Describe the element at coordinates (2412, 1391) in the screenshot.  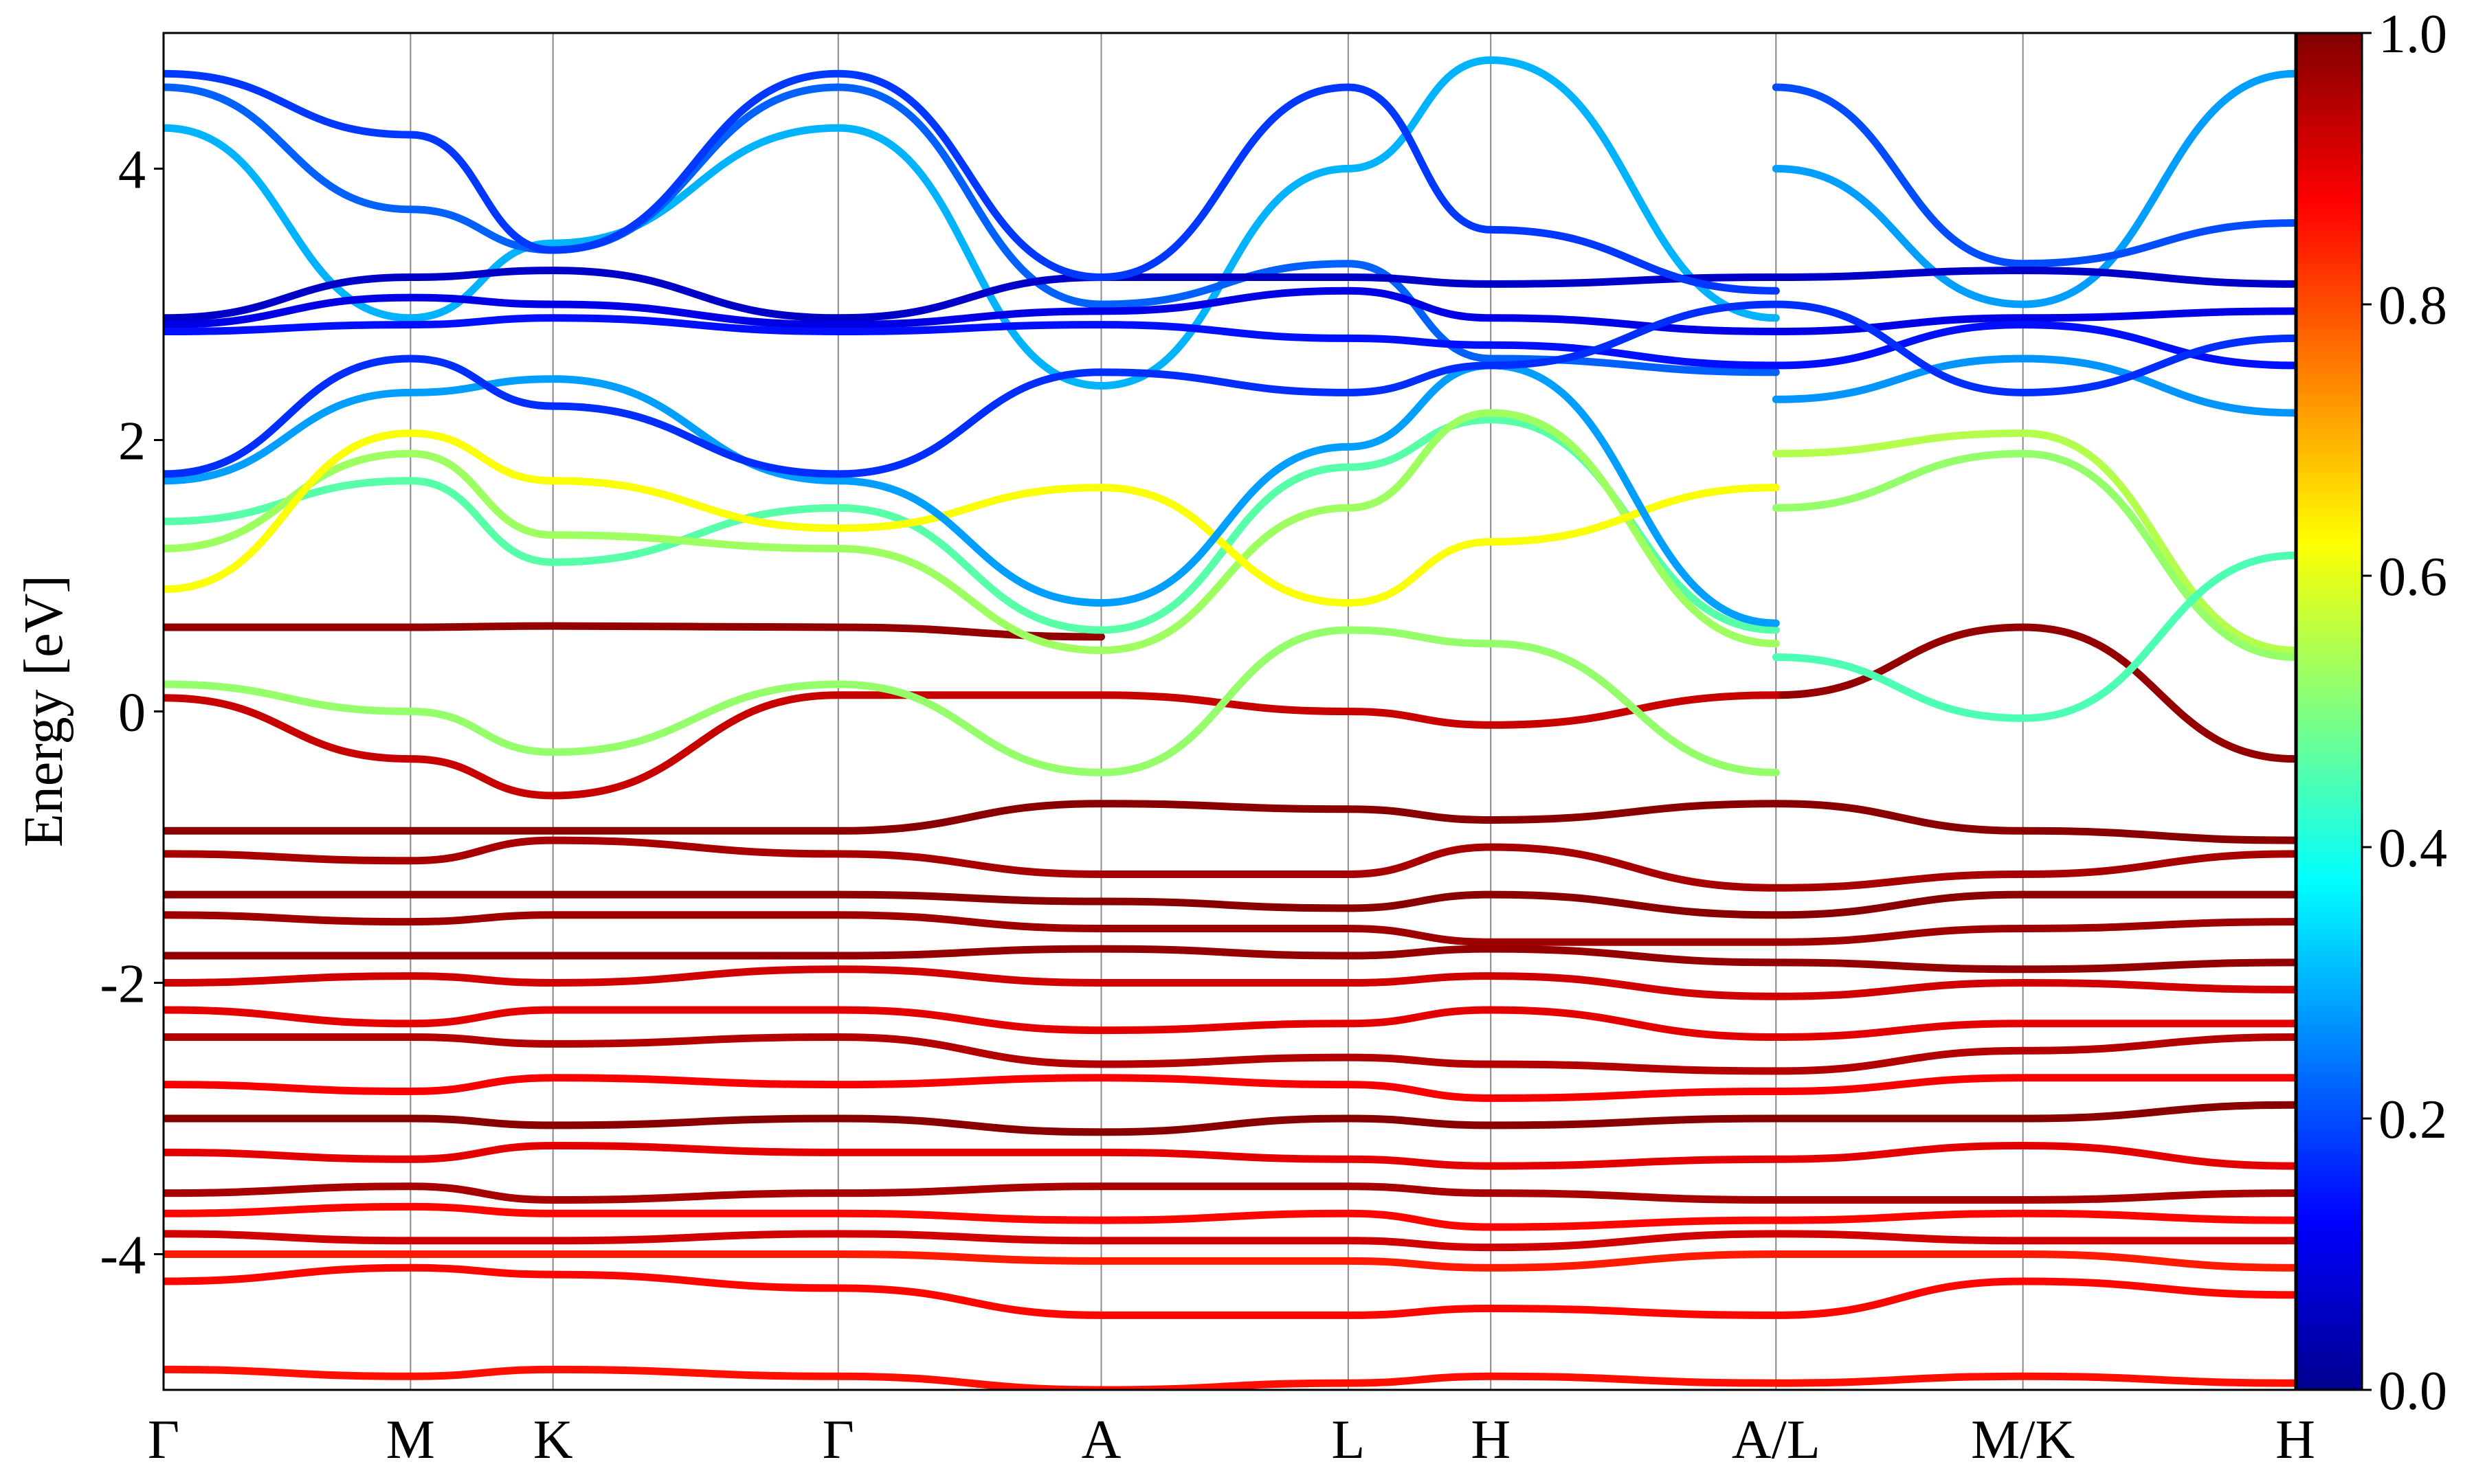
I see `colorbar-tick-label-0: 0.0` at that location.